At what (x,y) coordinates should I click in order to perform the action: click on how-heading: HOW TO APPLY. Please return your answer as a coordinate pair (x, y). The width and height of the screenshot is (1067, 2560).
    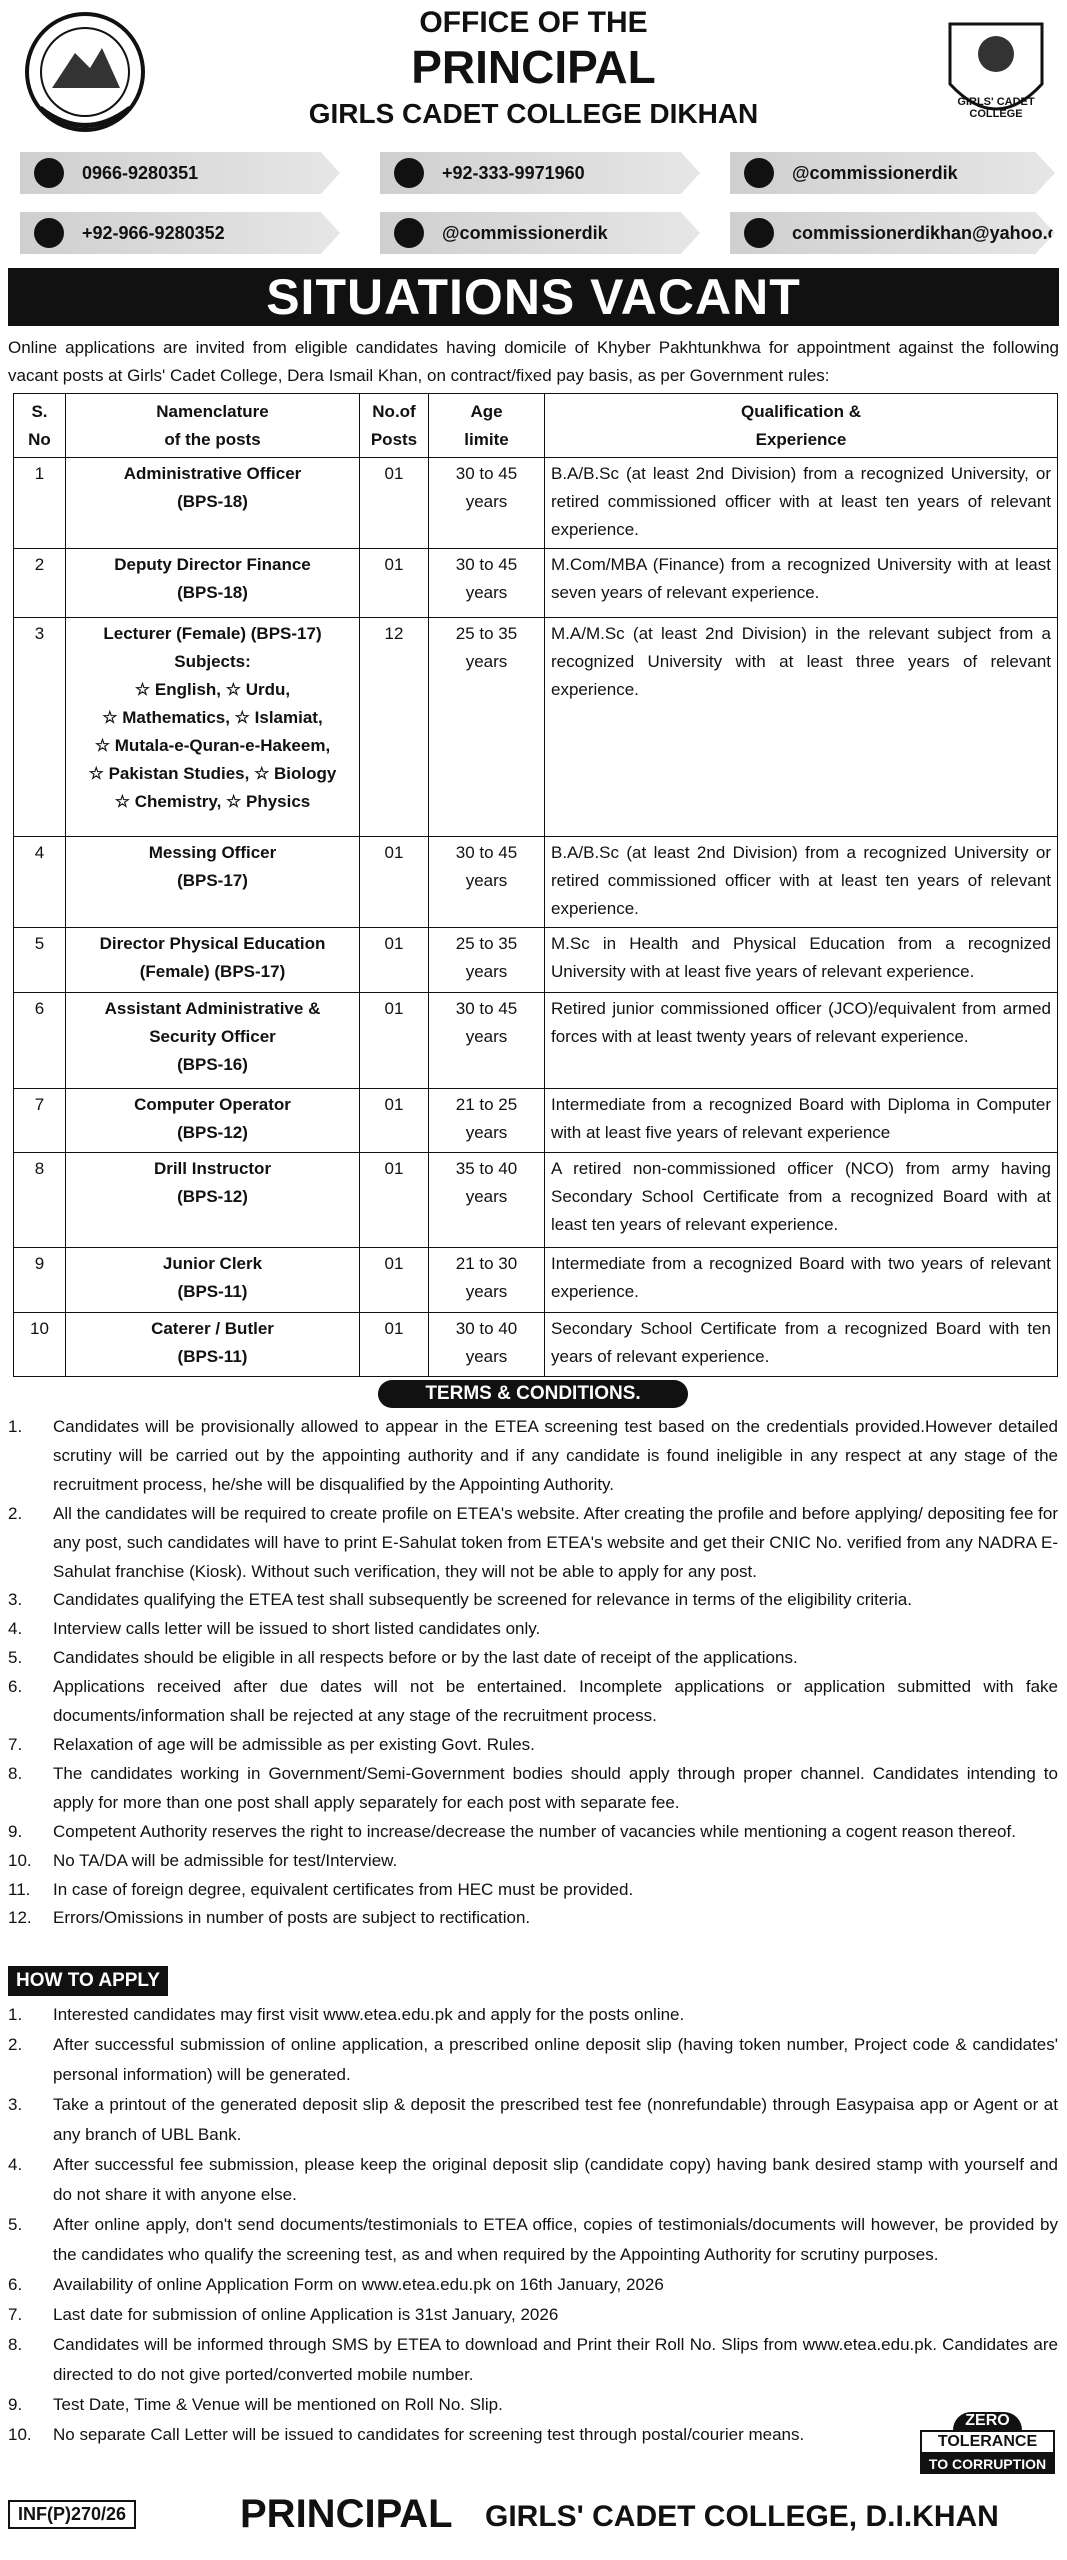
    Looking at the image, I should click on (88, 1981).